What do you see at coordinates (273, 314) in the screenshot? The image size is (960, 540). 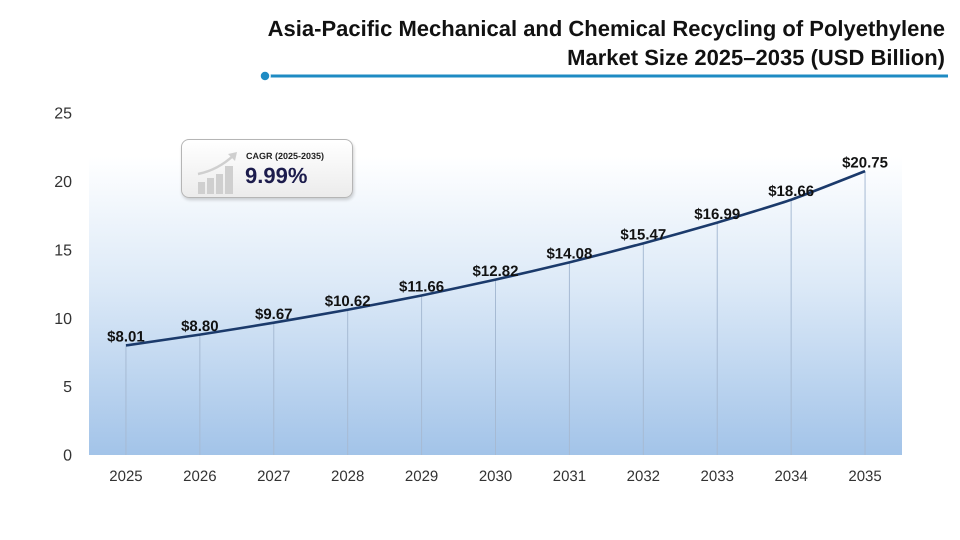 I see `data-label: $9.67` at bounding box center [273, 314].